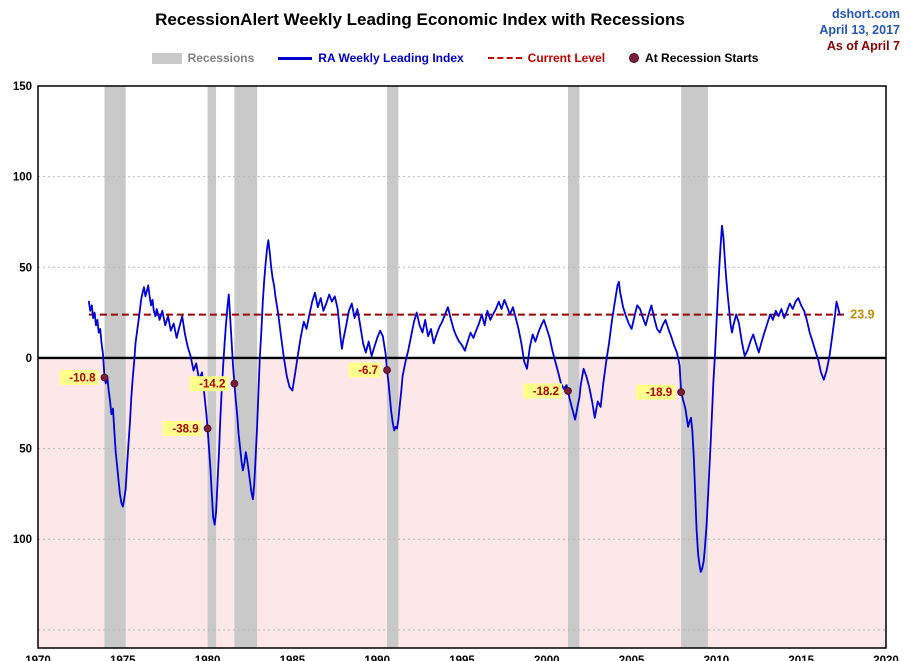  Describe the element at coordinates (377, 658) in the screenshot. I see `x-tick-label: 1990` at that location.